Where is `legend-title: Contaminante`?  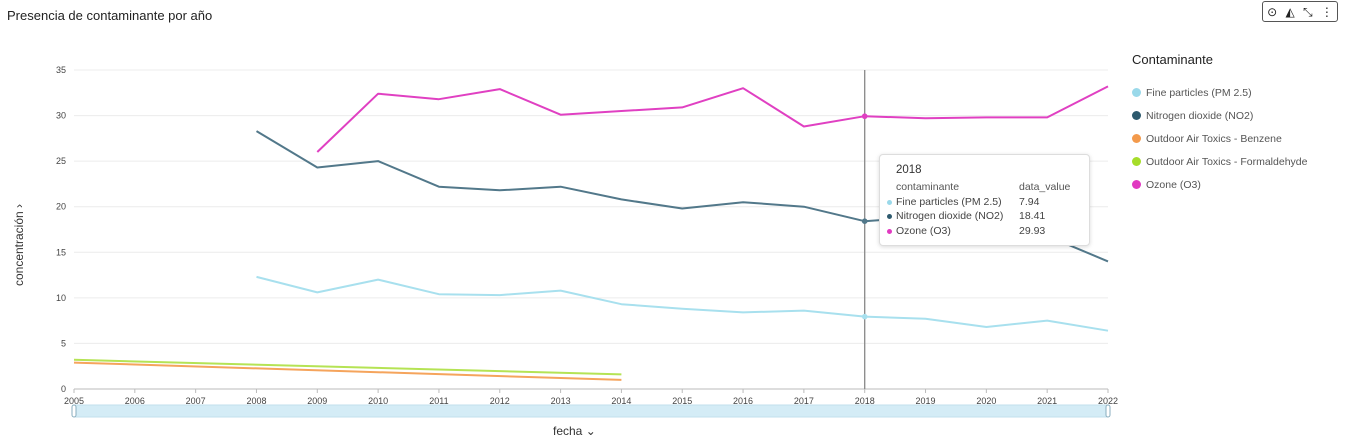
legend-title: Contaminante is located at coordinates (1172, 59).